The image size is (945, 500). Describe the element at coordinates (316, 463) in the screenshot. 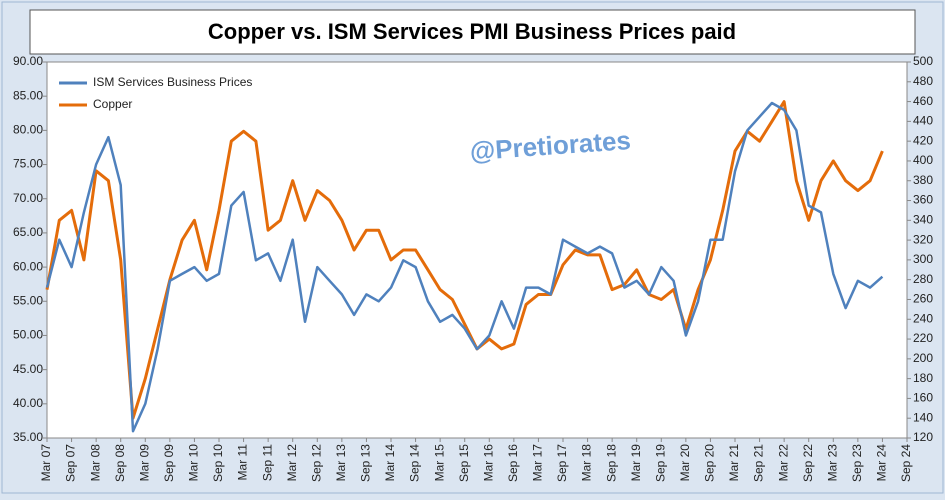

I see `x-tick-label: Sep 12` at that location.